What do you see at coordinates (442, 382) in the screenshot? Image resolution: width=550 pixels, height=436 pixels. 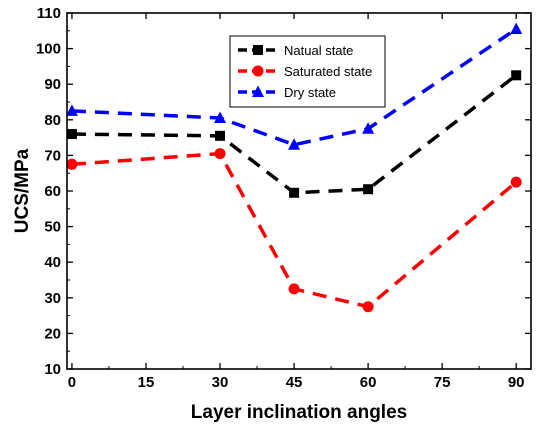 I see `x-tick-label: 75` at bounding box center [442, 382].